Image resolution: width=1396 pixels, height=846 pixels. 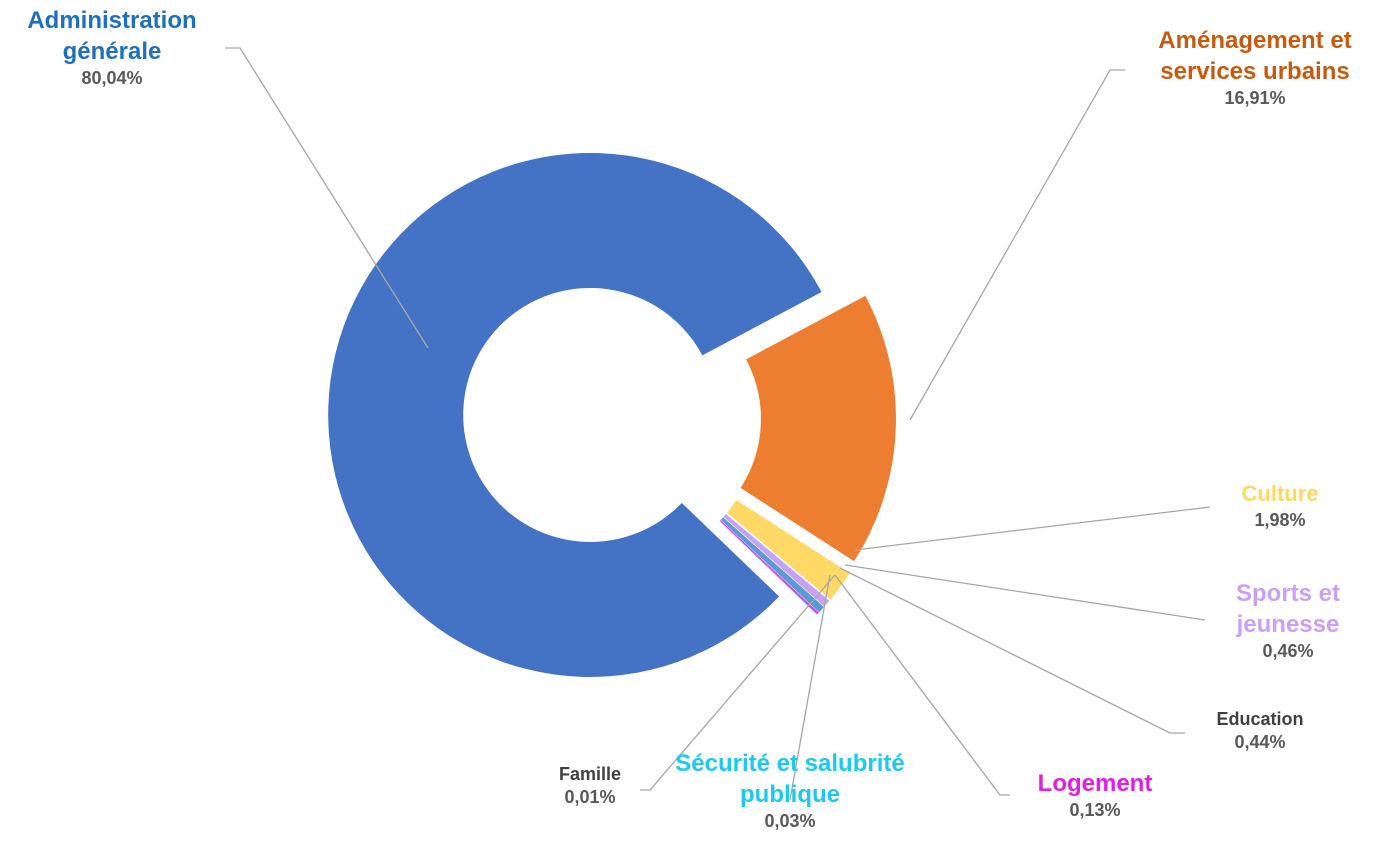 What do you see at coordinates (1095, 810) in the screenshot?
I see `value-label: 0,13%` at bounding box center [1095, 810].